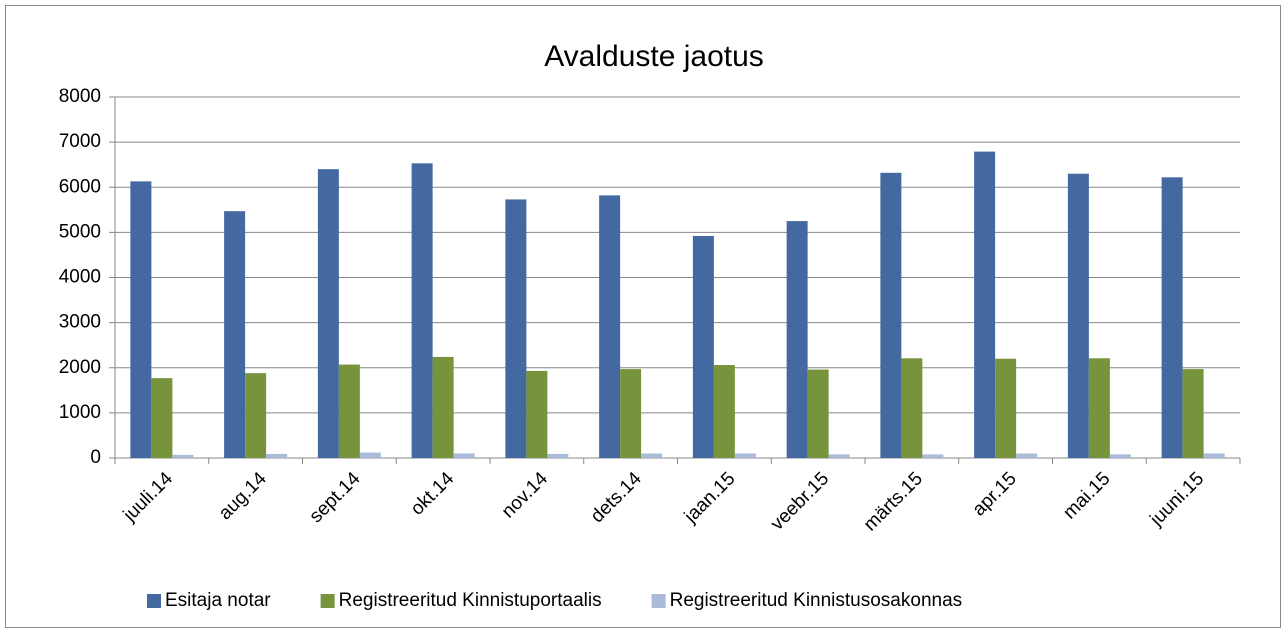 The height and width of the screenshot is (633, 1287). Describe the element at coordinates (80, 412) in the screenshot. I see `y-tick-label: 1000` at that location.